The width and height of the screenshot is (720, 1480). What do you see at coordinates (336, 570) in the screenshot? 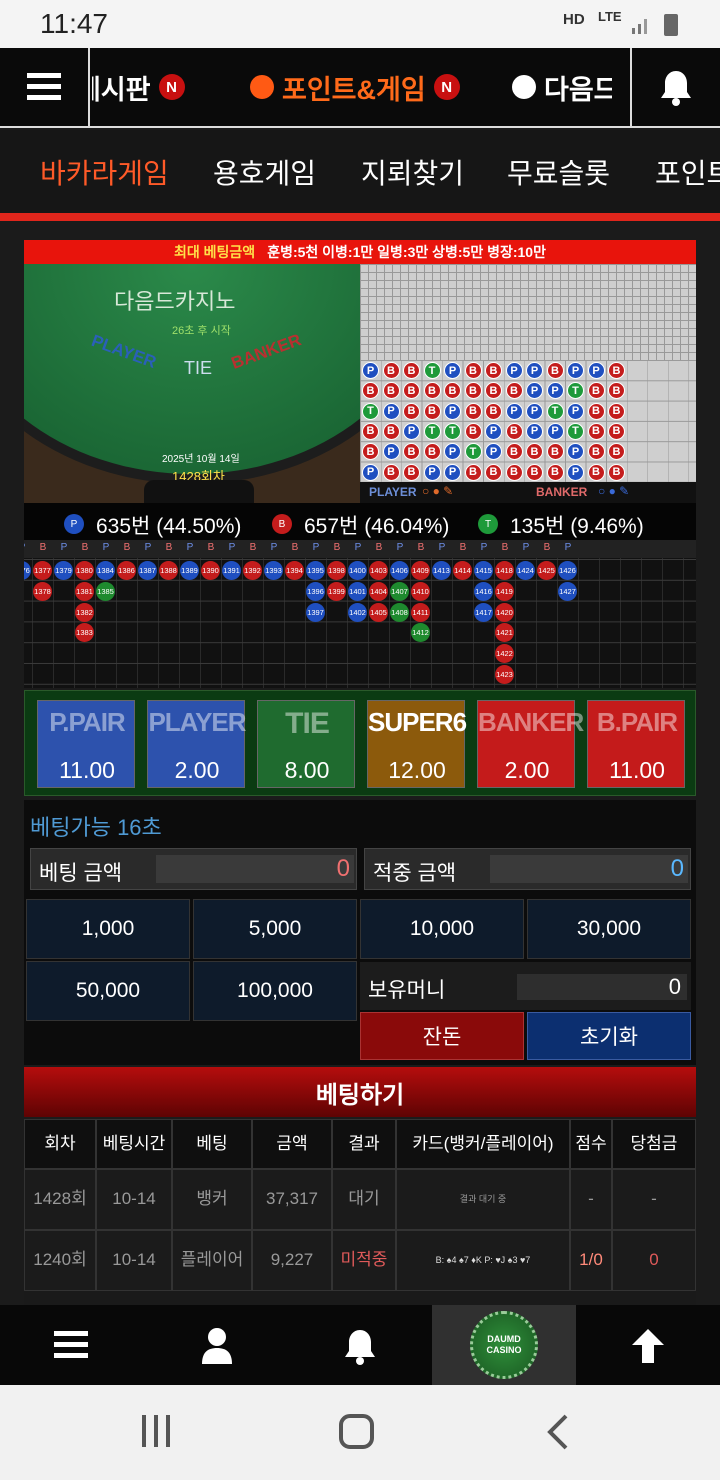
I see `round-marker: 1398` at bounding box center [336, 570].